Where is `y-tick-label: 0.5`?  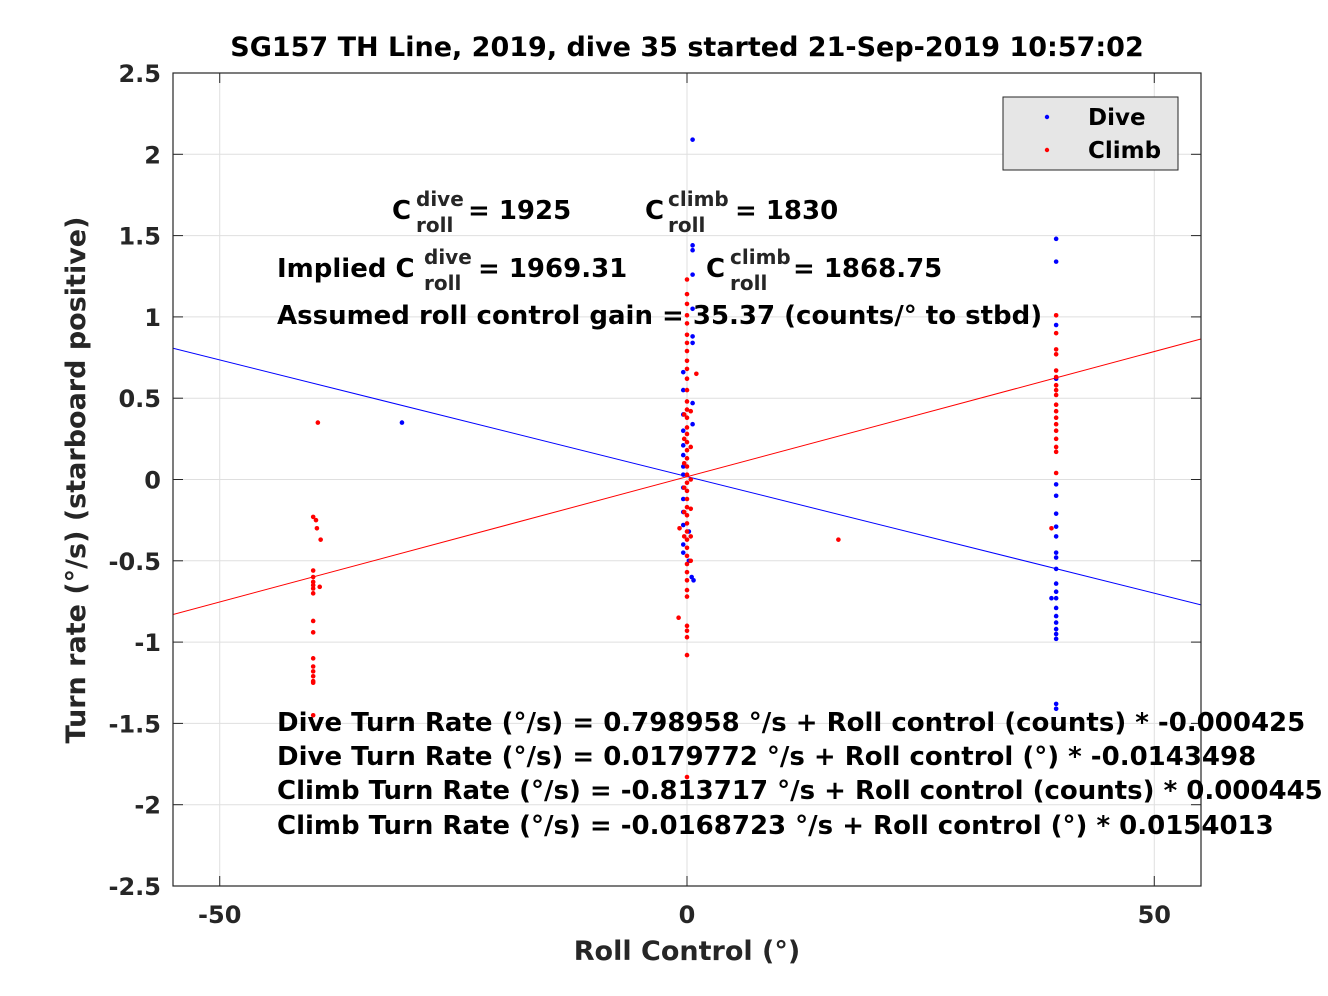 y-tick-label: 0.5 is located at coordinates (139, 399).